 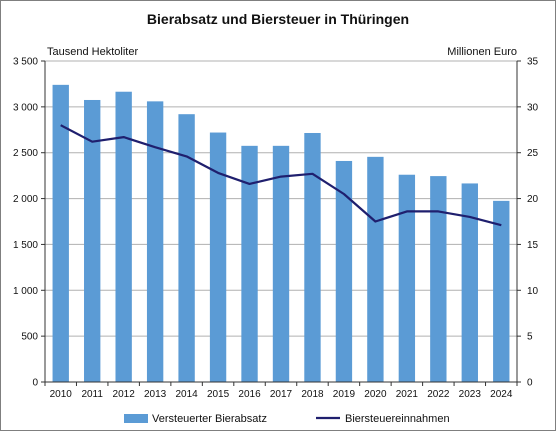 I want to click on chart-title: Bierabsatz und Biersteuer in Thüringen, so click(x=278, y=19).